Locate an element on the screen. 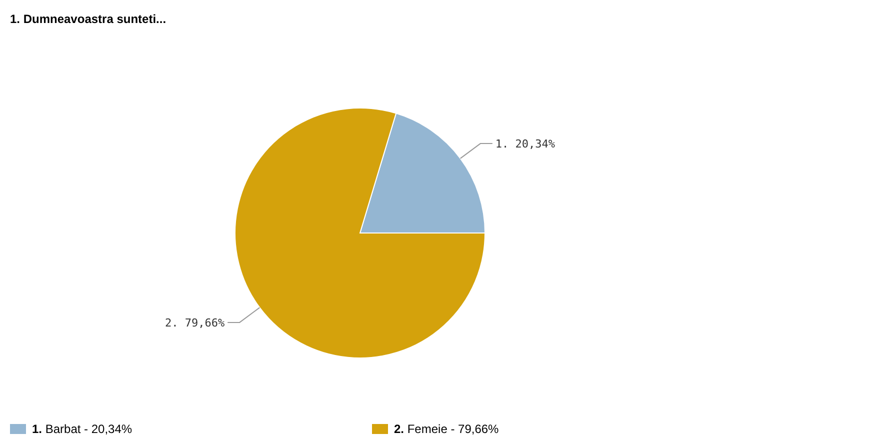  data-label: 1. 20,34% is located at coordinates (525, 144).